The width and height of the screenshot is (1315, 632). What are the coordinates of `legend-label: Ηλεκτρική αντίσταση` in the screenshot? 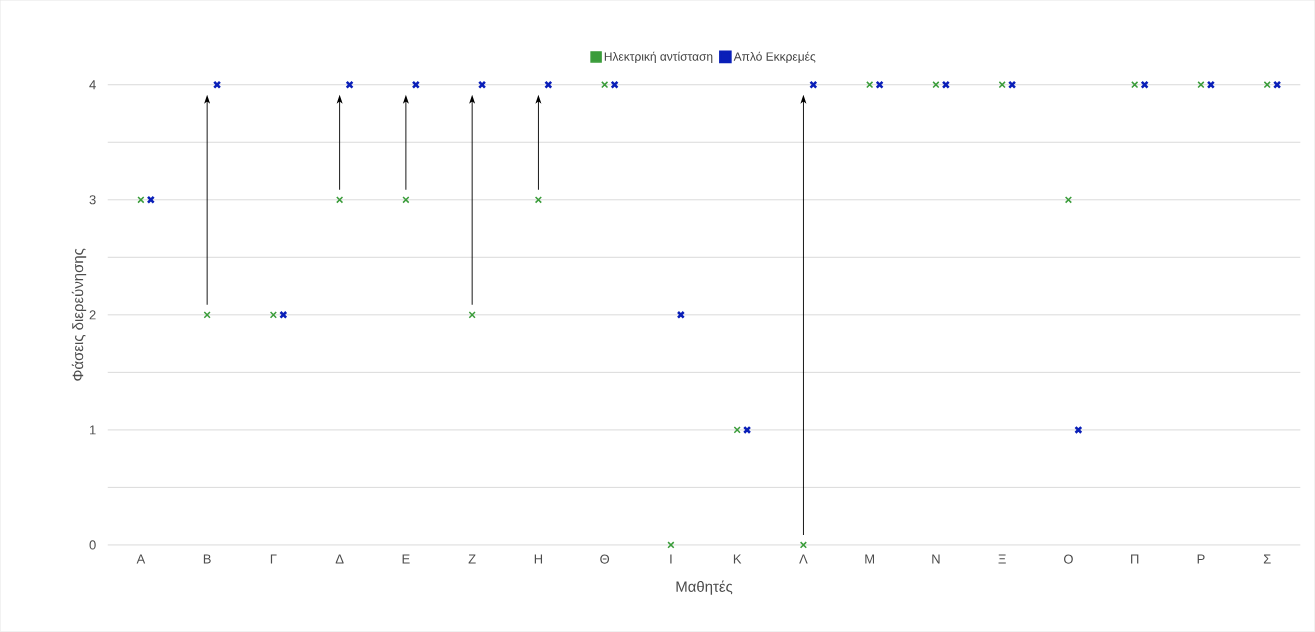 It's located at (658, 57).